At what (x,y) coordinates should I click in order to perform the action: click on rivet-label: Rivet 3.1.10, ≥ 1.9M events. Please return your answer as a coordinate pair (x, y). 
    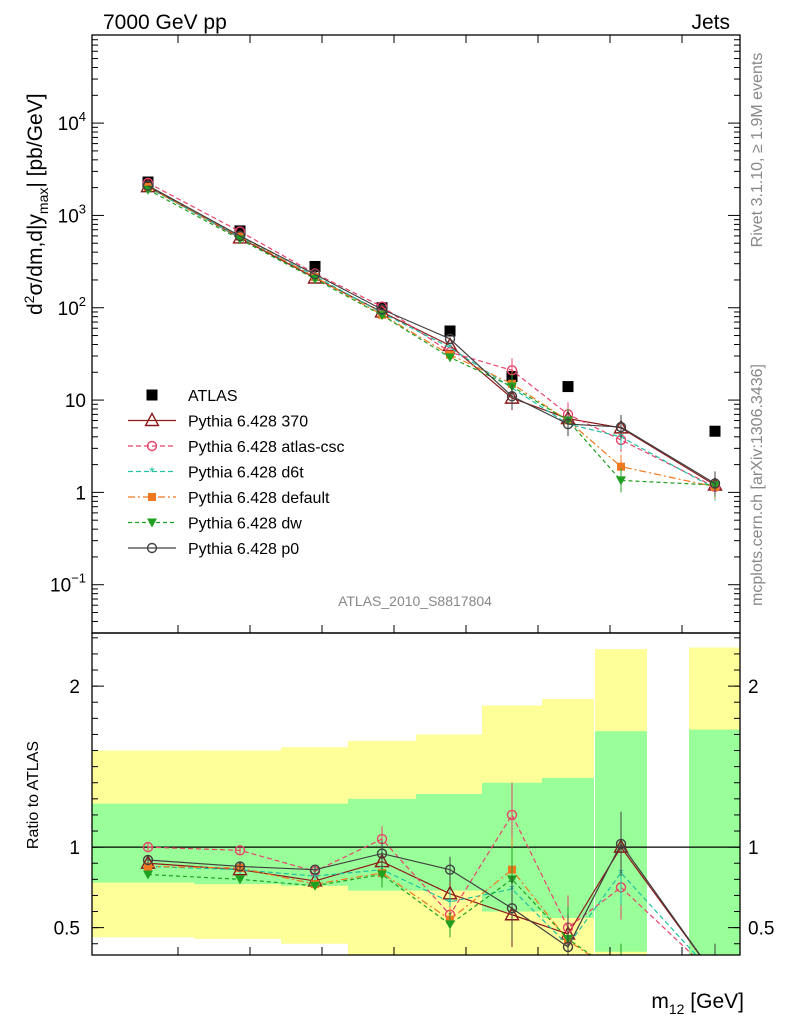
    Looking at the image, I should click on (757, 150).